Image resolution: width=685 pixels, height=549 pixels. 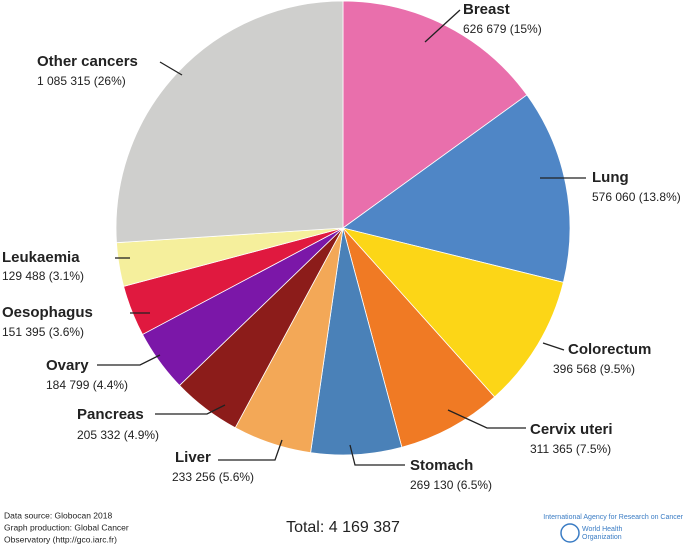 I want to click on value-label: 129 488 (3.1%), so click(x=43, y=276).